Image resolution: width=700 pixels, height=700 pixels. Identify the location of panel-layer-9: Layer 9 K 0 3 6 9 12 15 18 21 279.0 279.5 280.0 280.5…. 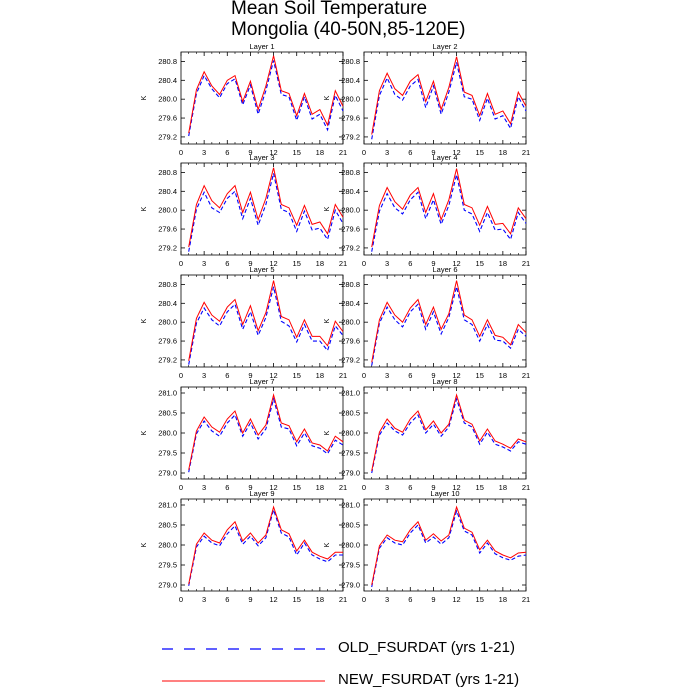
(244, 546).